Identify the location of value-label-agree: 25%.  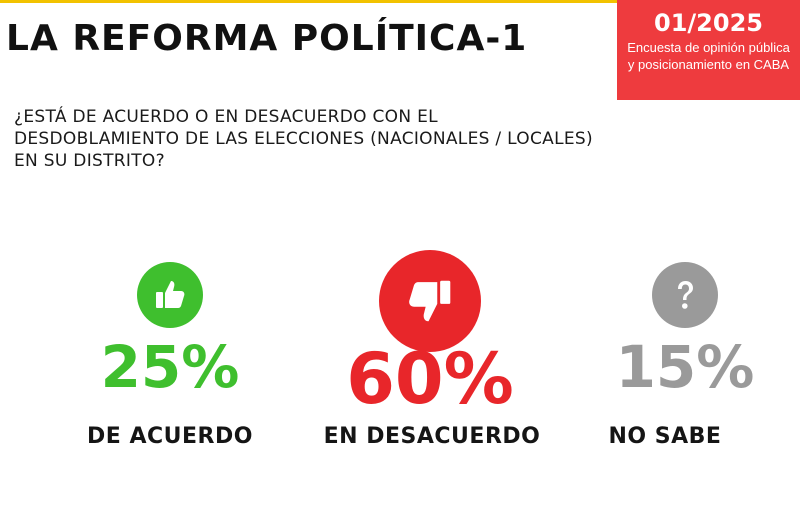
(170, 367).